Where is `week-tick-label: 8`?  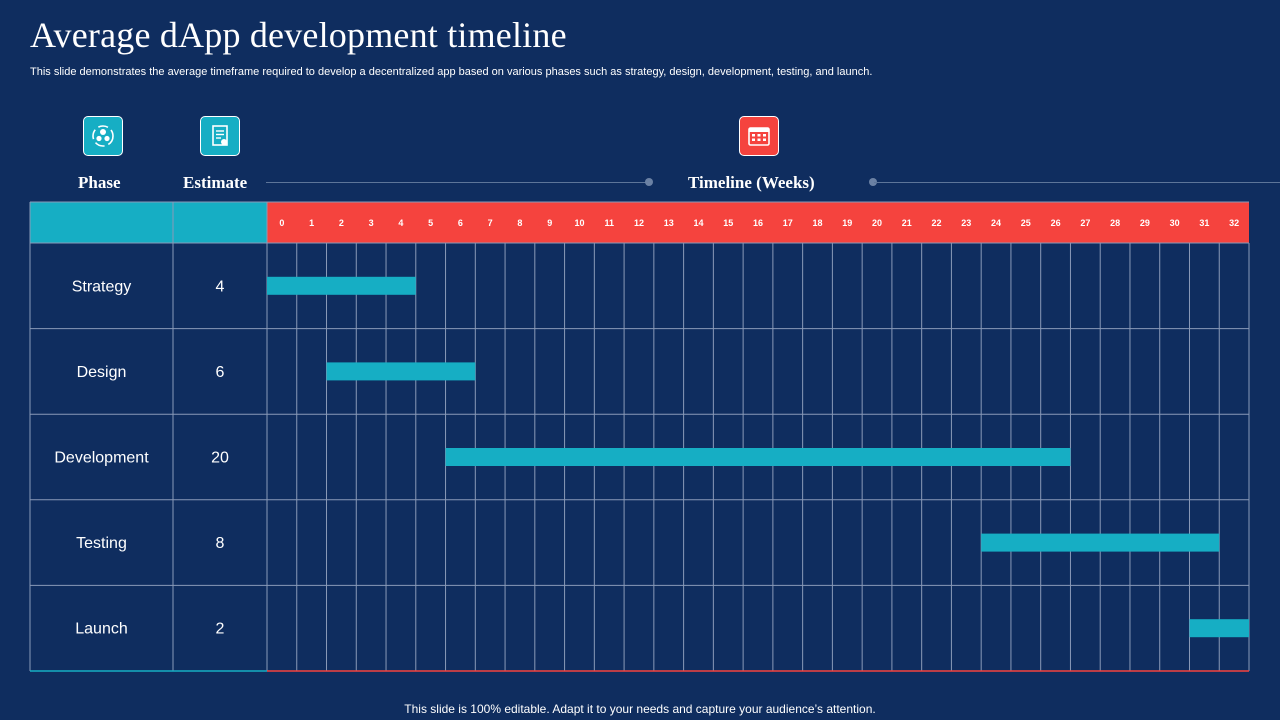
week-tick-label: 8 is located at coordinates (519, 223).